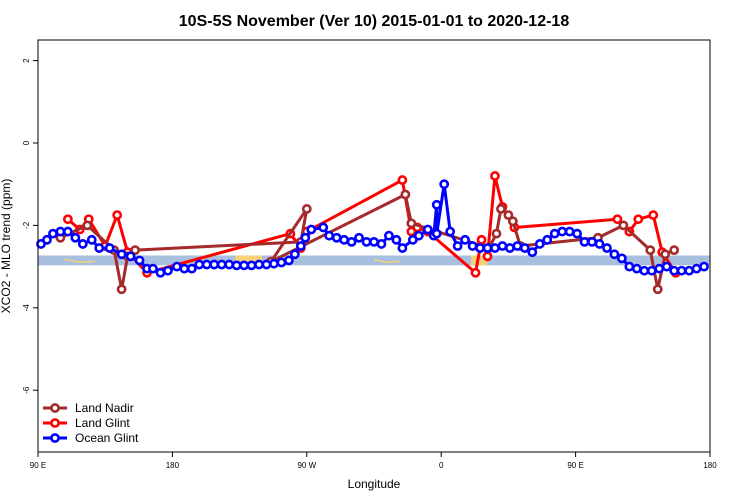  What do you see at coordinates (107, 438) in the screenshot?
I see `legend-label: Ocean Glint` at bounding box center [107, 438].